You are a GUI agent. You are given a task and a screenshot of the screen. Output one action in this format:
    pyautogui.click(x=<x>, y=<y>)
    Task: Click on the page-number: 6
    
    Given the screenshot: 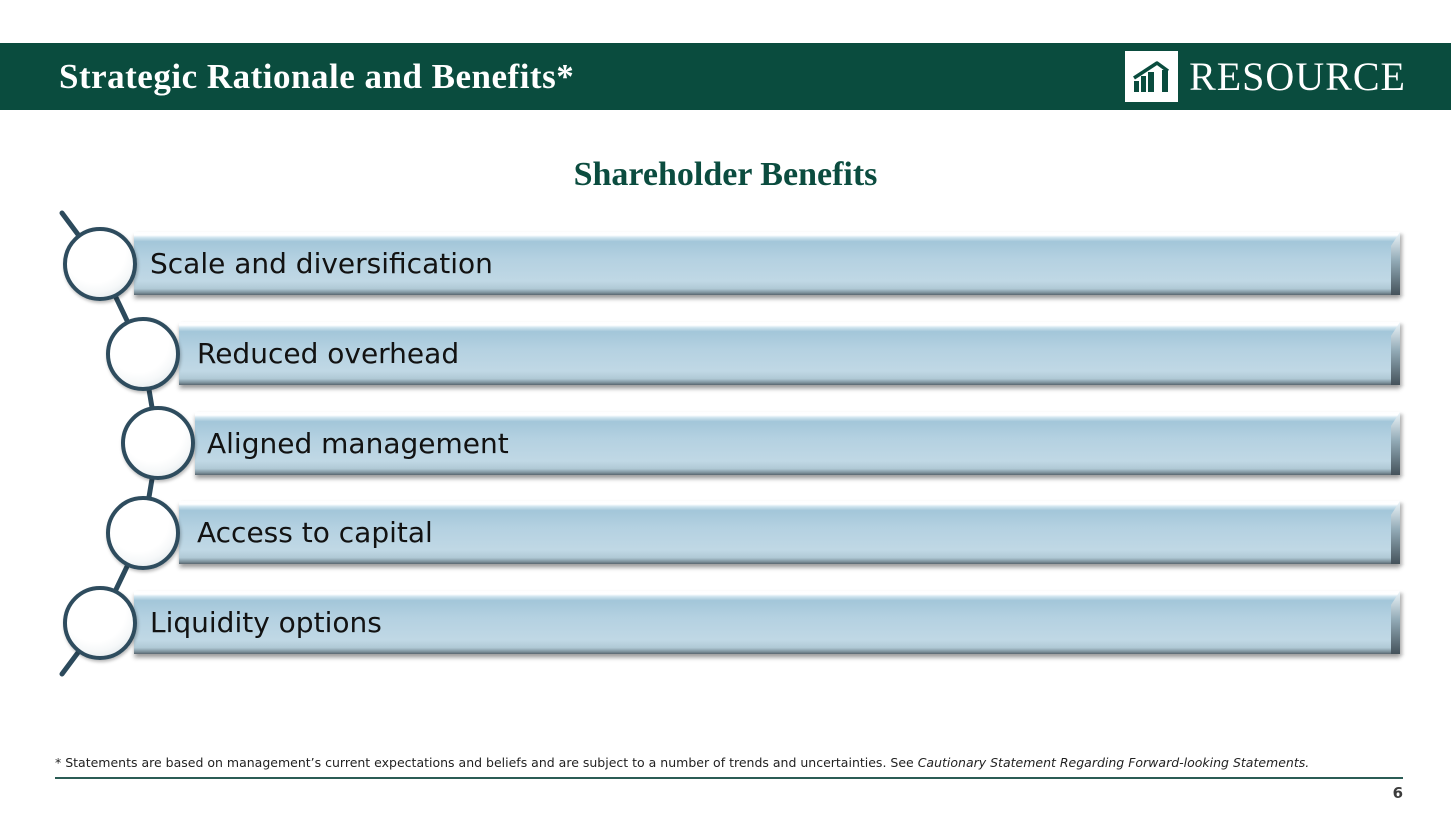 What is the action you would take?
    pyautogui.click(x=1397, y=793)
    